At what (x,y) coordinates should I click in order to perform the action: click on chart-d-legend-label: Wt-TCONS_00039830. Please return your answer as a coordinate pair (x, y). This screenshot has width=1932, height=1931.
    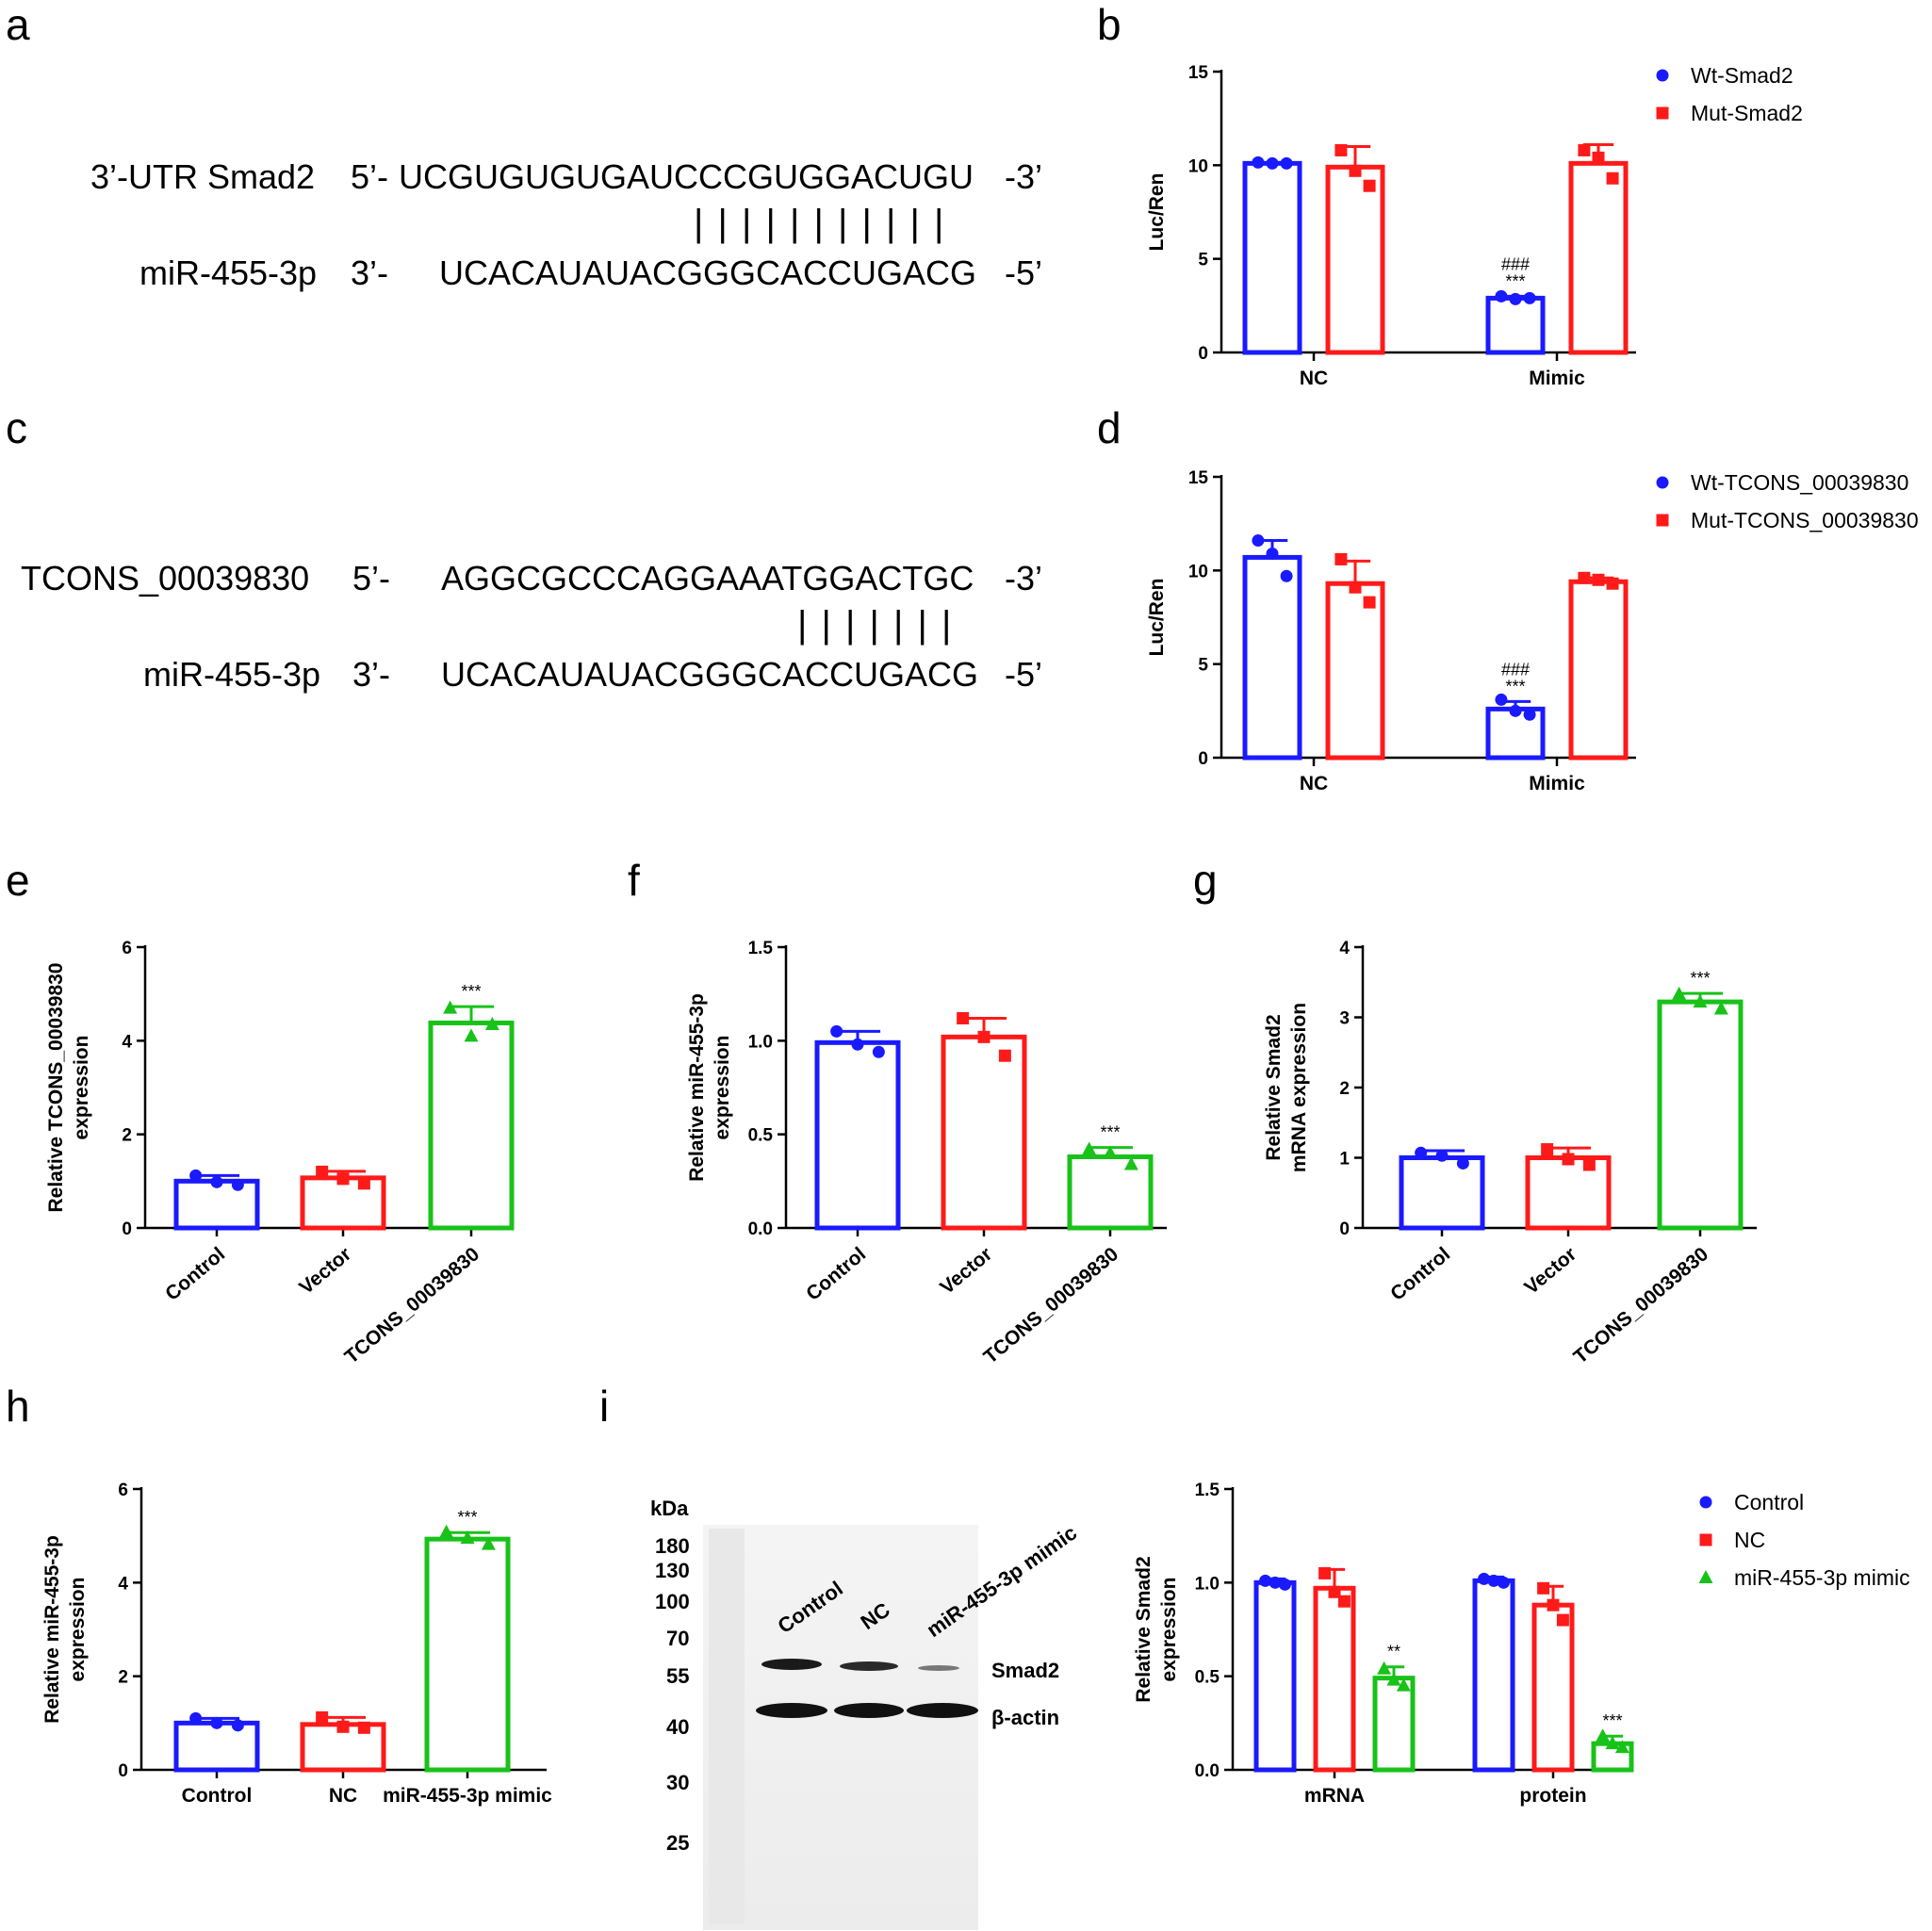
    Looking at the image, I should click on (1799, 482).